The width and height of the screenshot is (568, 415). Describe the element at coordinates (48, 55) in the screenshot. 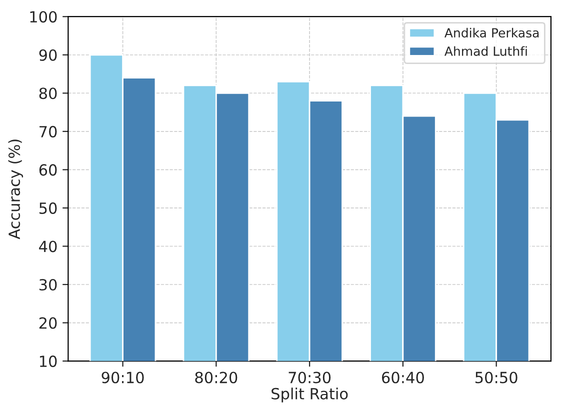

I see `y-tick-label: 90` at that location.